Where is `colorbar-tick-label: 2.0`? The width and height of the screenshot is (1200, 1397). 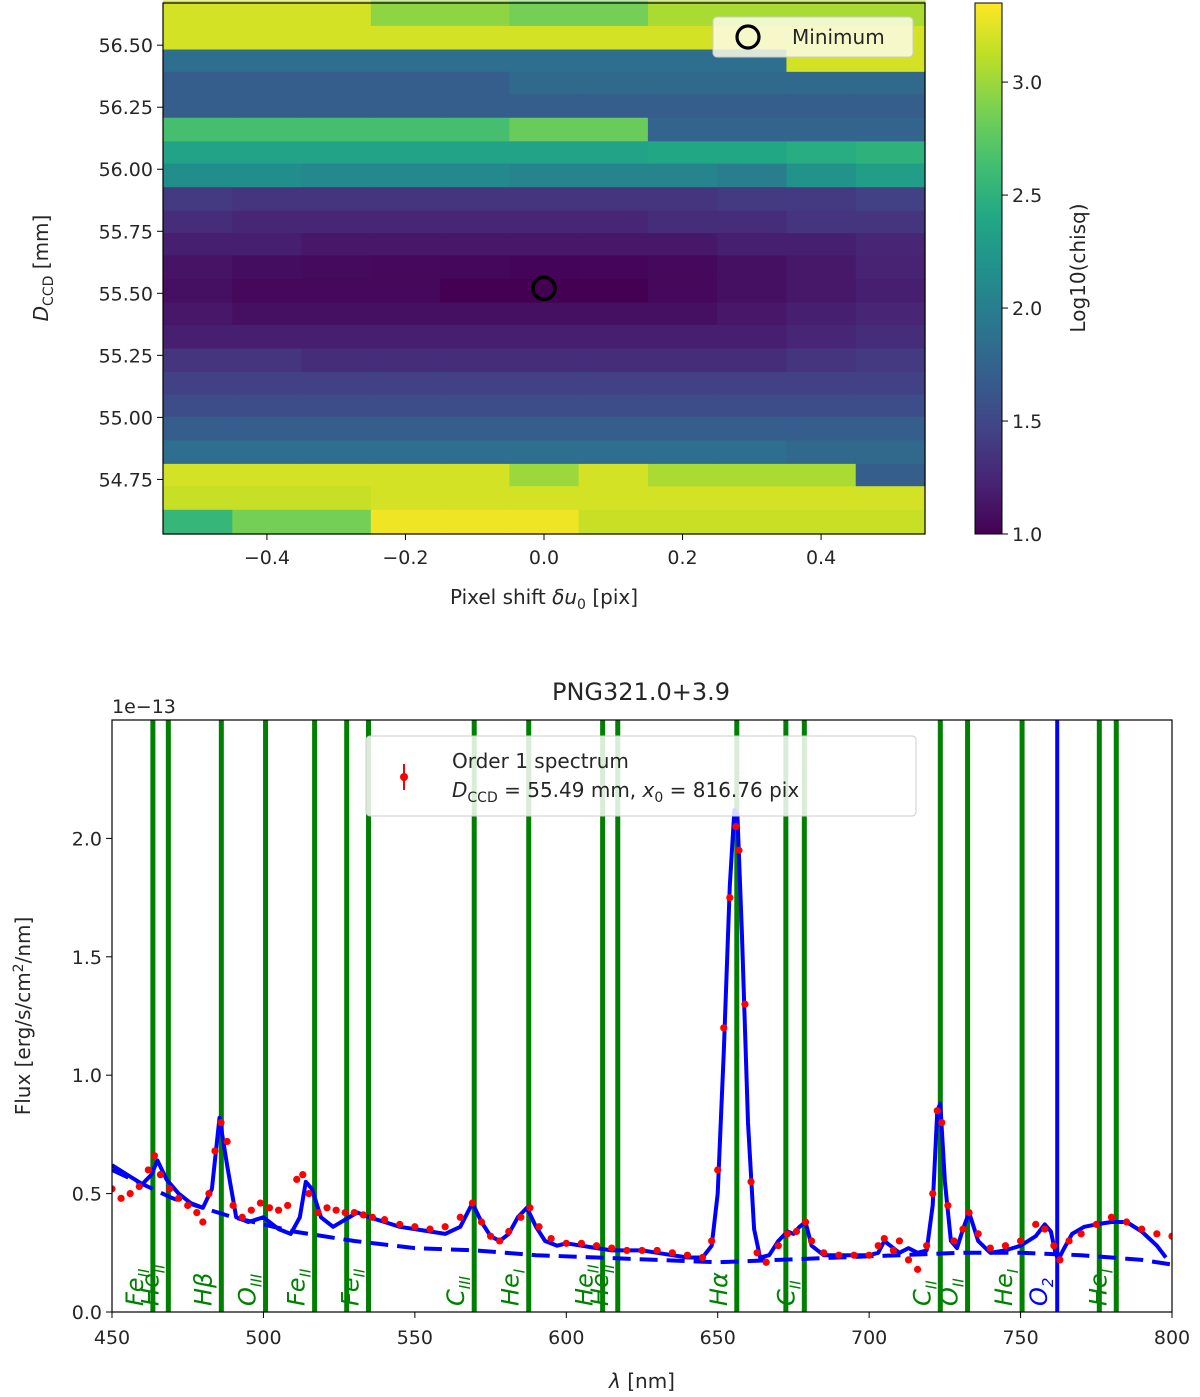 colorbar-tick-label: 2.0 is located at coordinates (1027, 309).